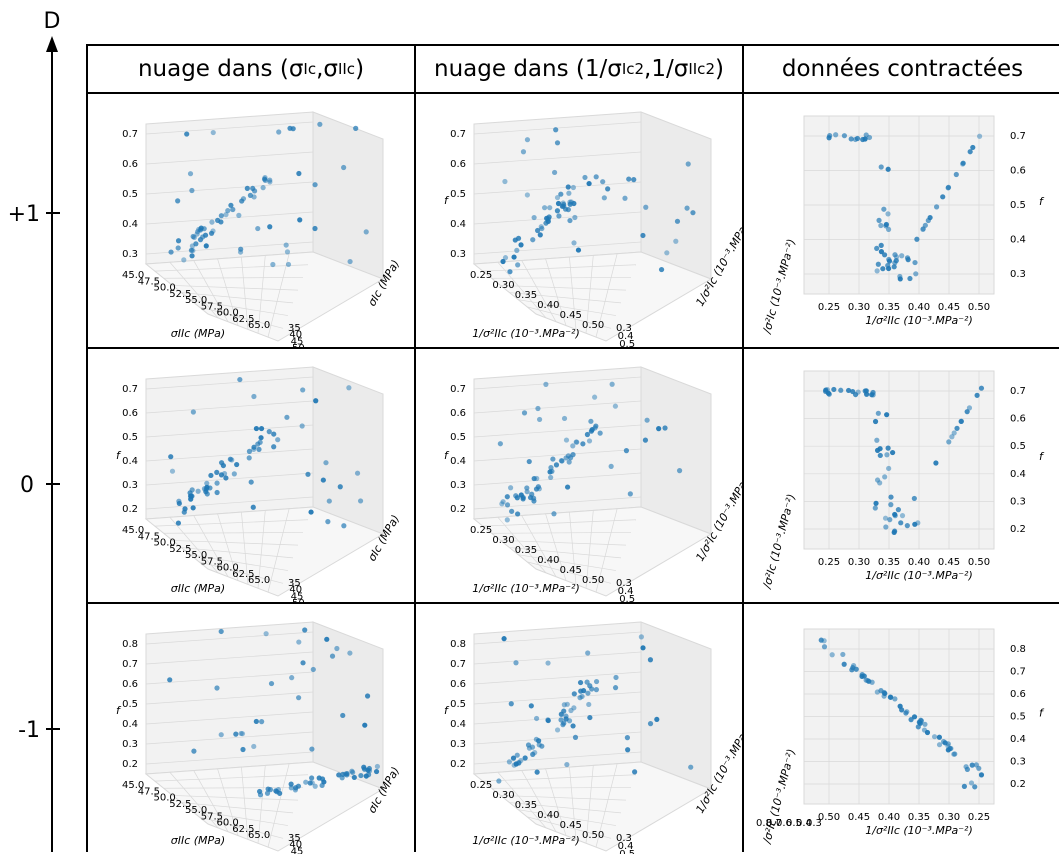 The image size is (1059, 854). I want to click on header-col-sigma: nuage dans (σ Ic, σ IIc), so click(251, 69).